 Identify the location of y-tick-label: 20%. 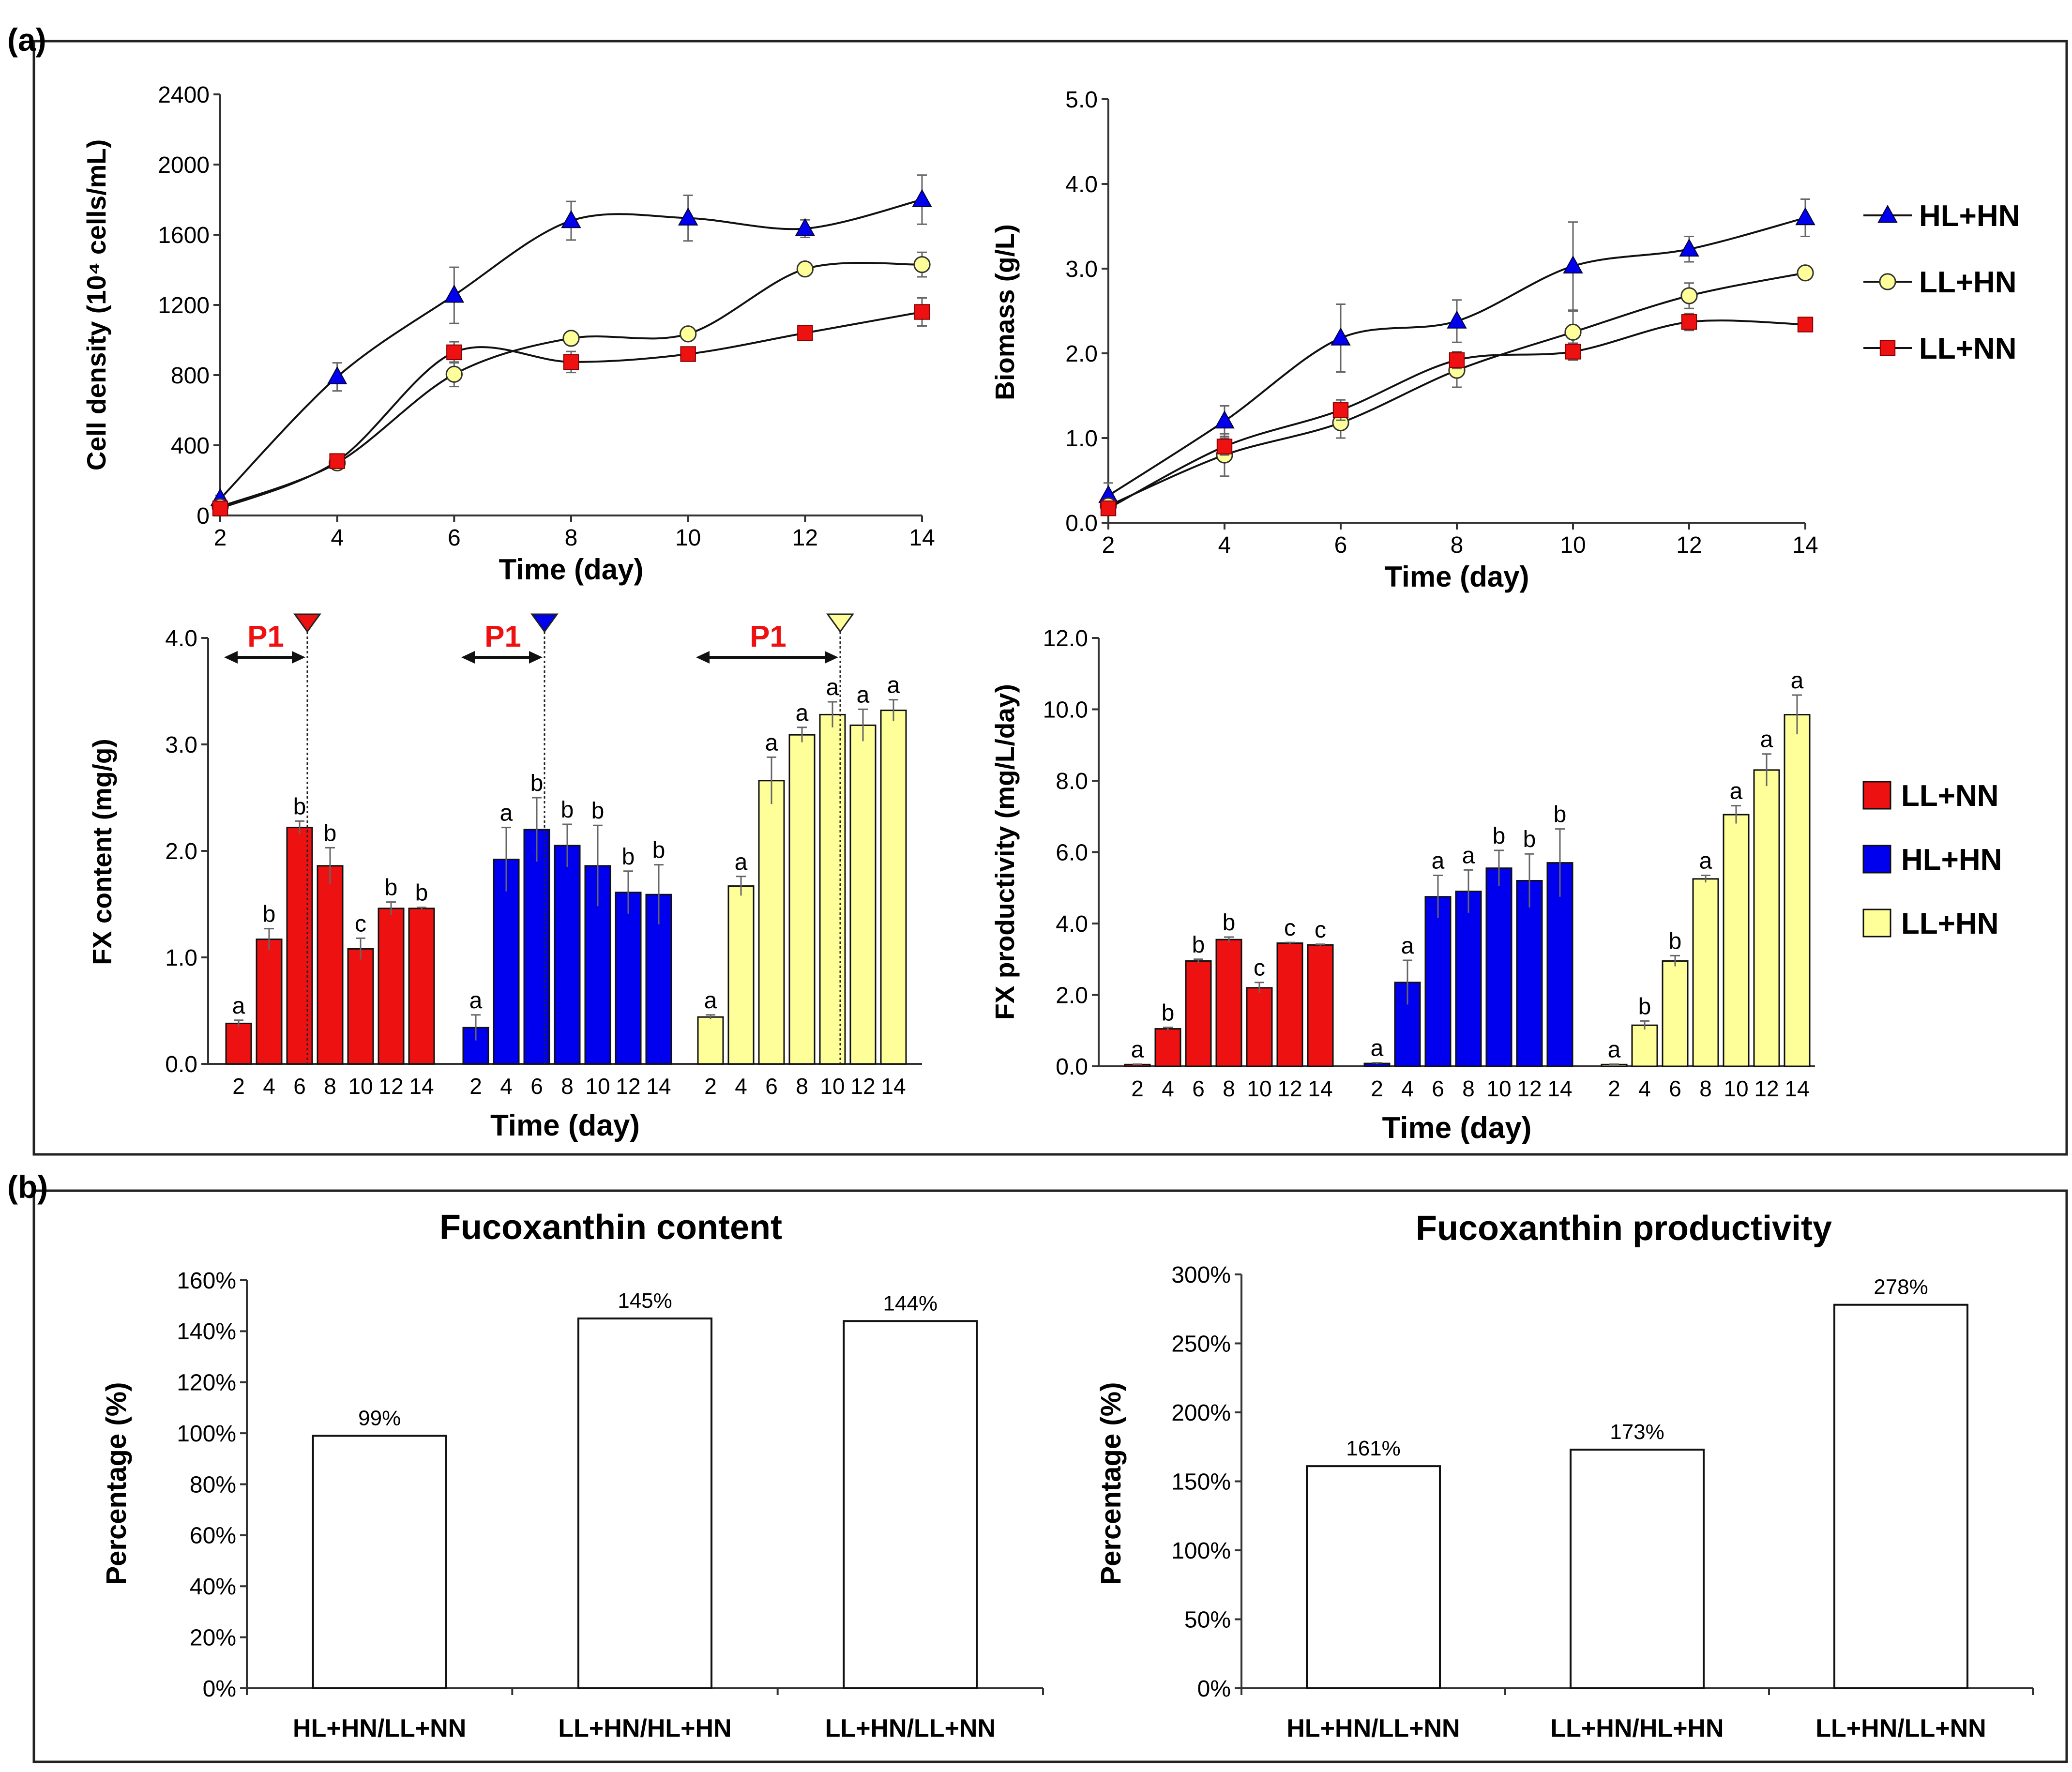
(213, 1638).